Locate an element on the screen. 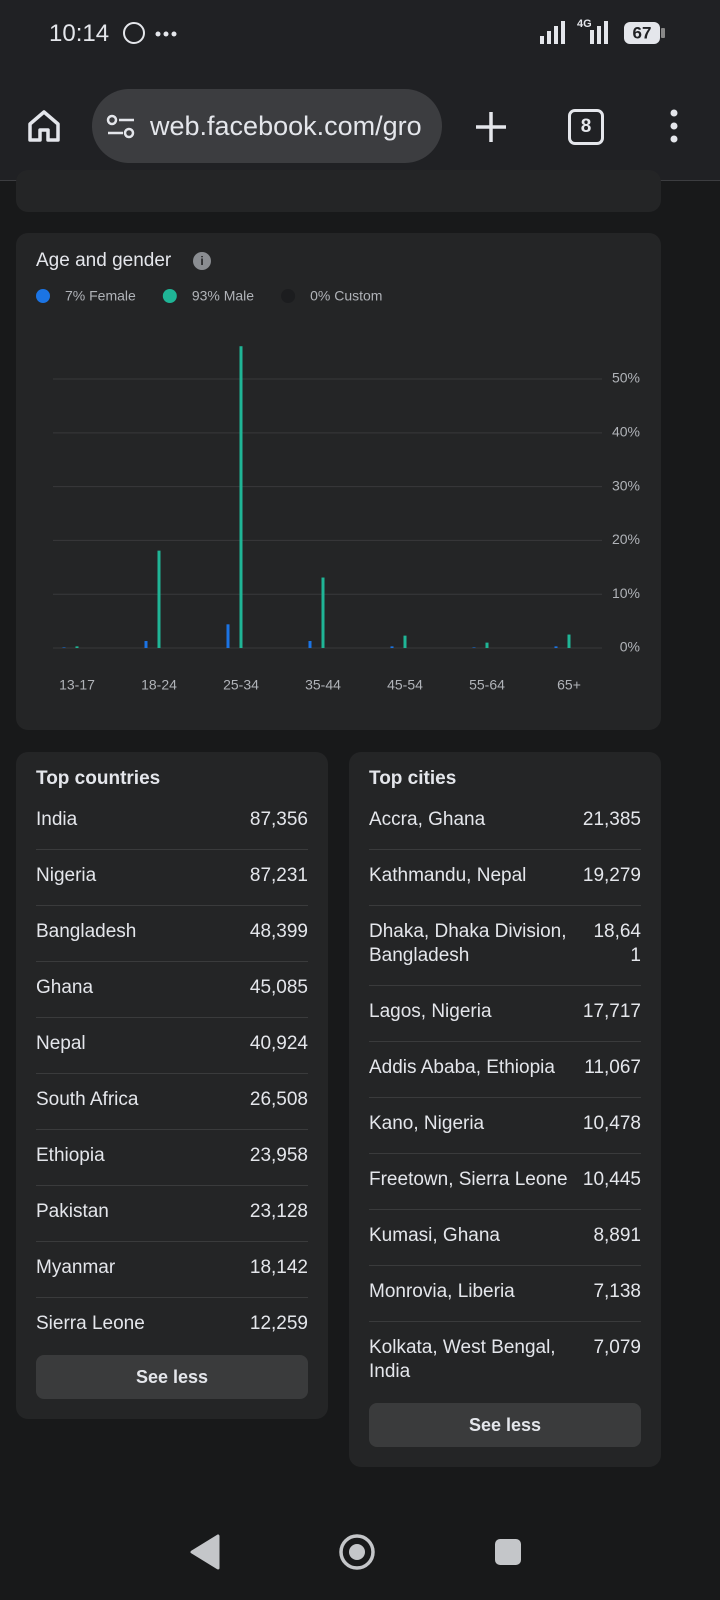 The width and height of the screenshot is (720, 1600). table-row: Kumasi, Ghana 8,891 is located at coordinates (505, 1238).